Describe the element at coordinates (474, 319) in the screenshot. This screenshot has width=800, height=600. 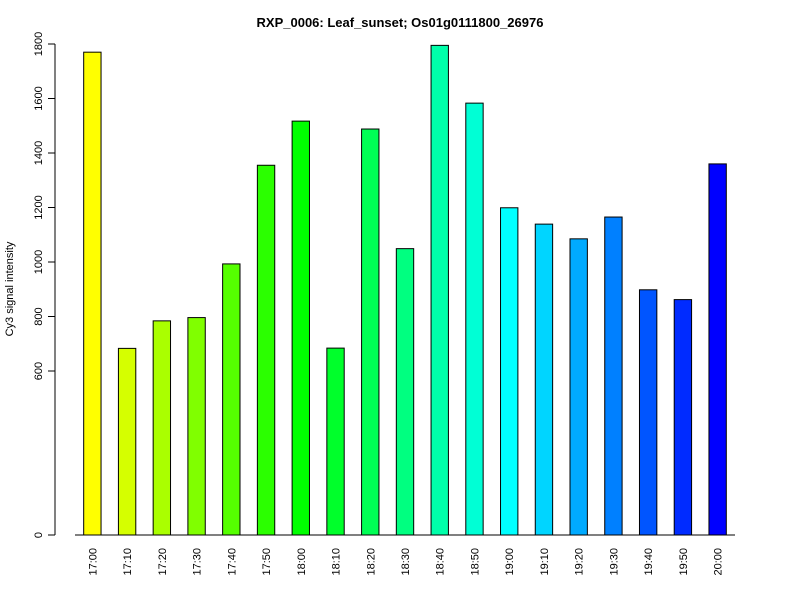
I see `bar-18:50` at that location.